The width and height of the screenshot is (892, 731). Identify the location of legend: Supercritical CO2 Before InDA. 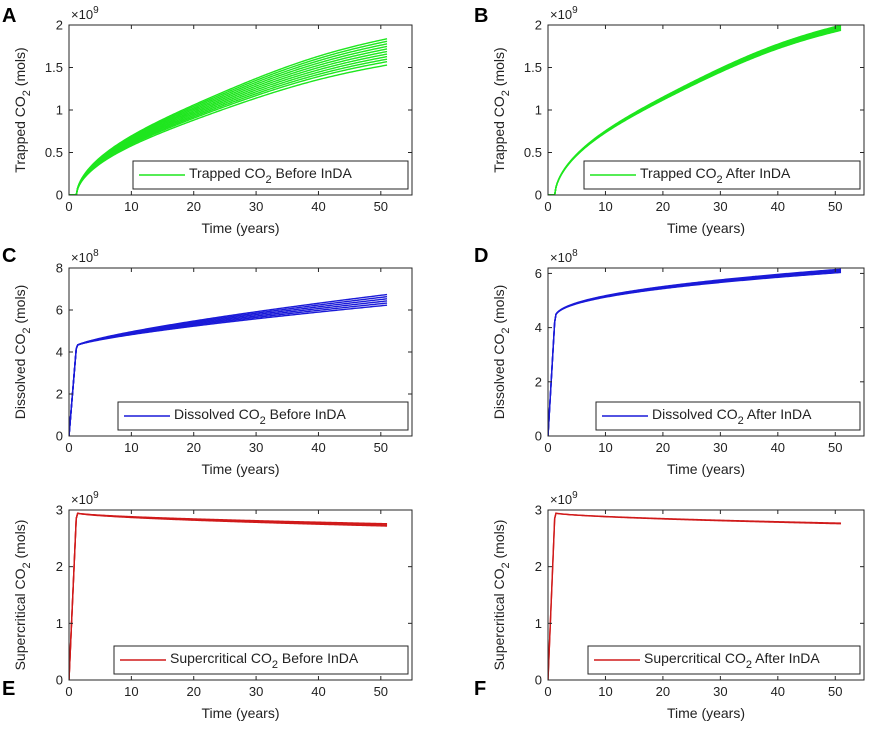
(261, 660).